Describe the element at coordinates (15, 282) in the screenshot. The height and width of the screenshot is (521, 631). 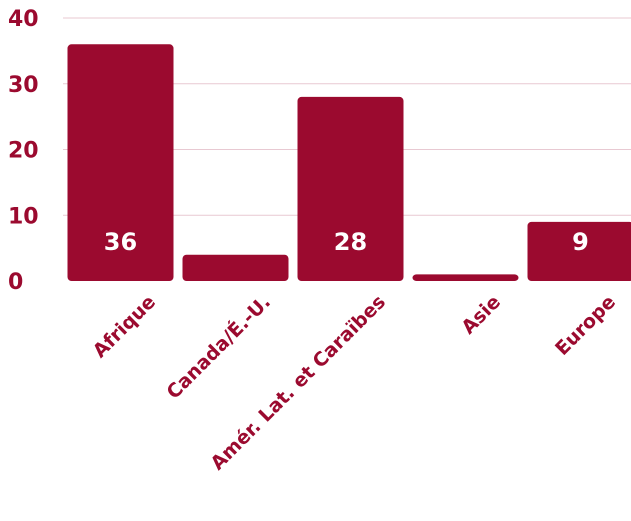
I see `y-tick-label-0: 0` at that location.